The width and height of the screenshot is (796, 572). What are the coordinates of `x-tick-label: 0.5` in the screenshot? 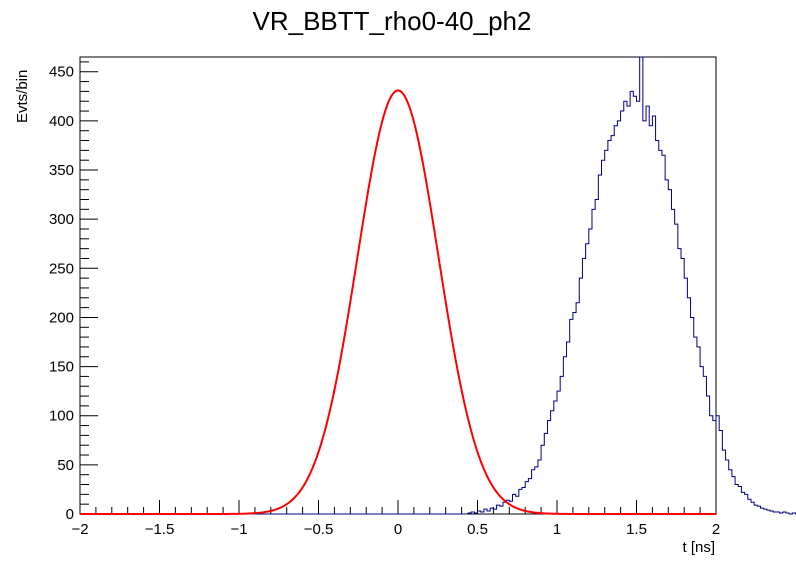 It's located at (477, 529).